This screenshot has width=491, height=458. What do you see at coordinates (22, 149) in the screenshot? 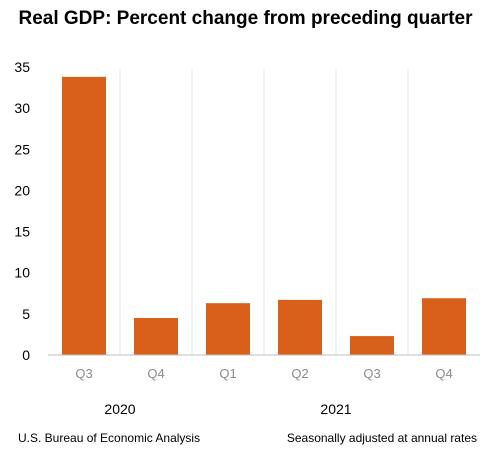
I see `y-tick-label: 25` at bounding box center [22, 149].